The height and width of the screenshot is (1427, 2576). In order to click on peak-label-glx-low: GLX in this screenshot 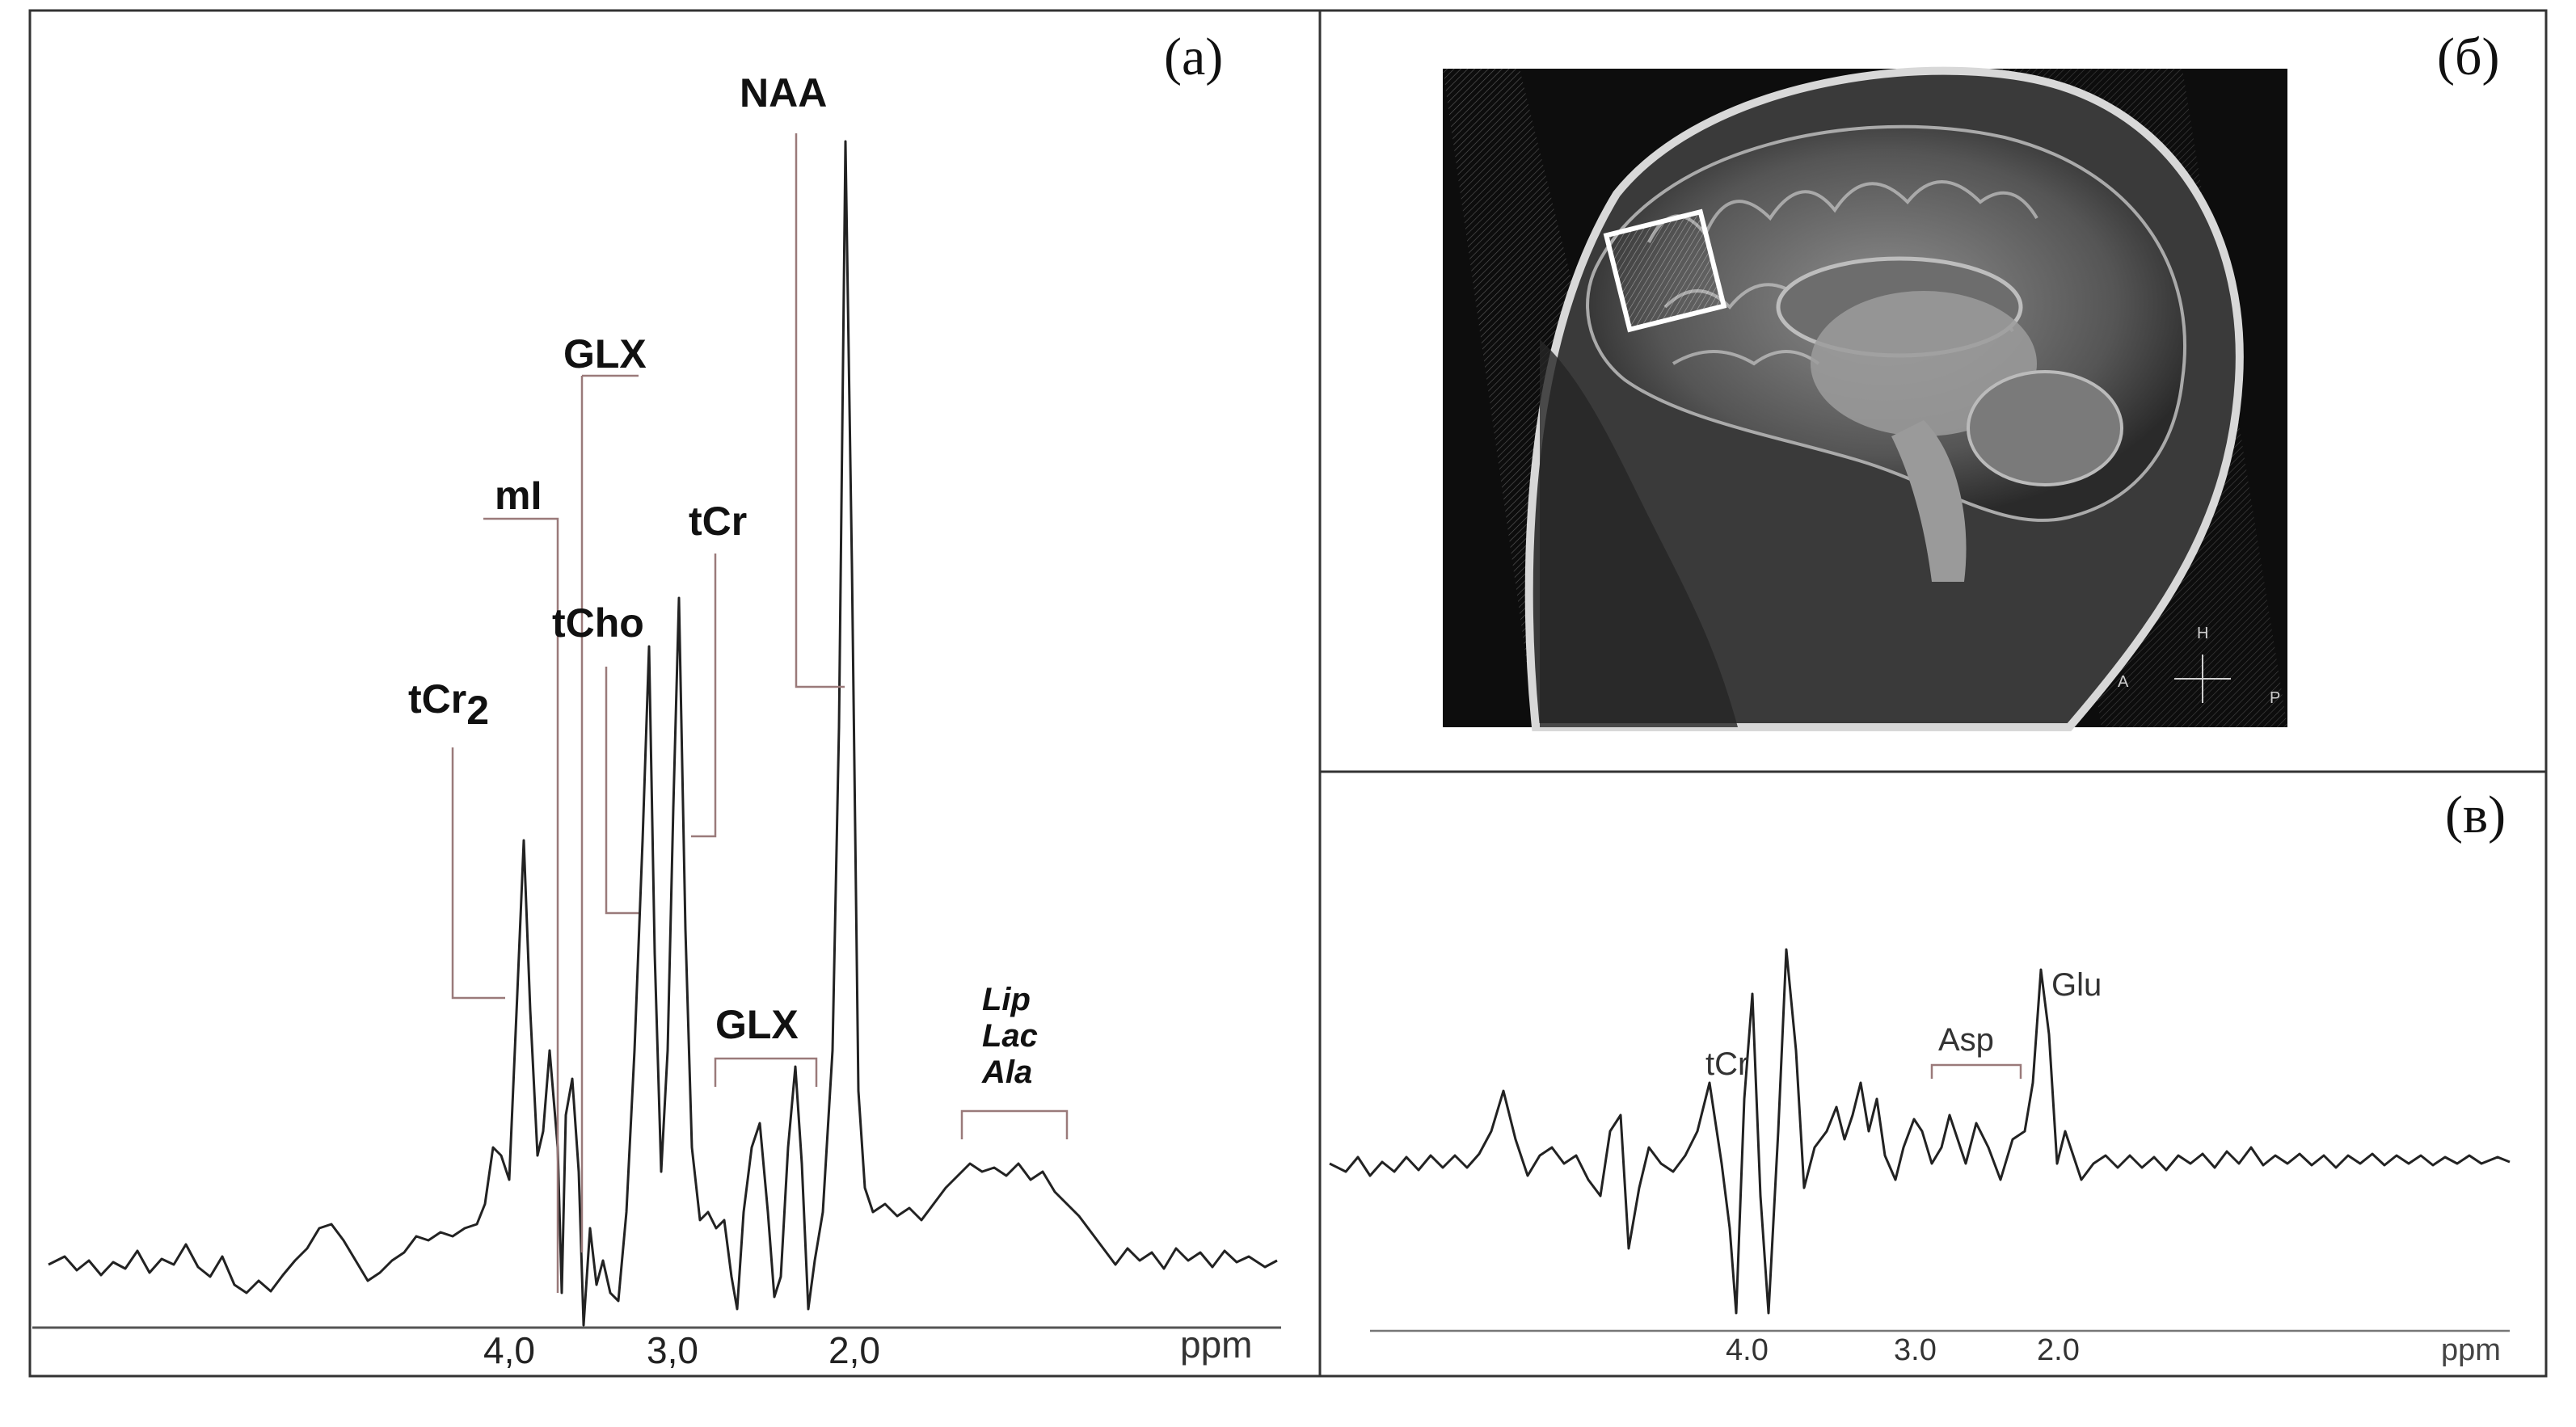, I will do `click(757, 1024)`.